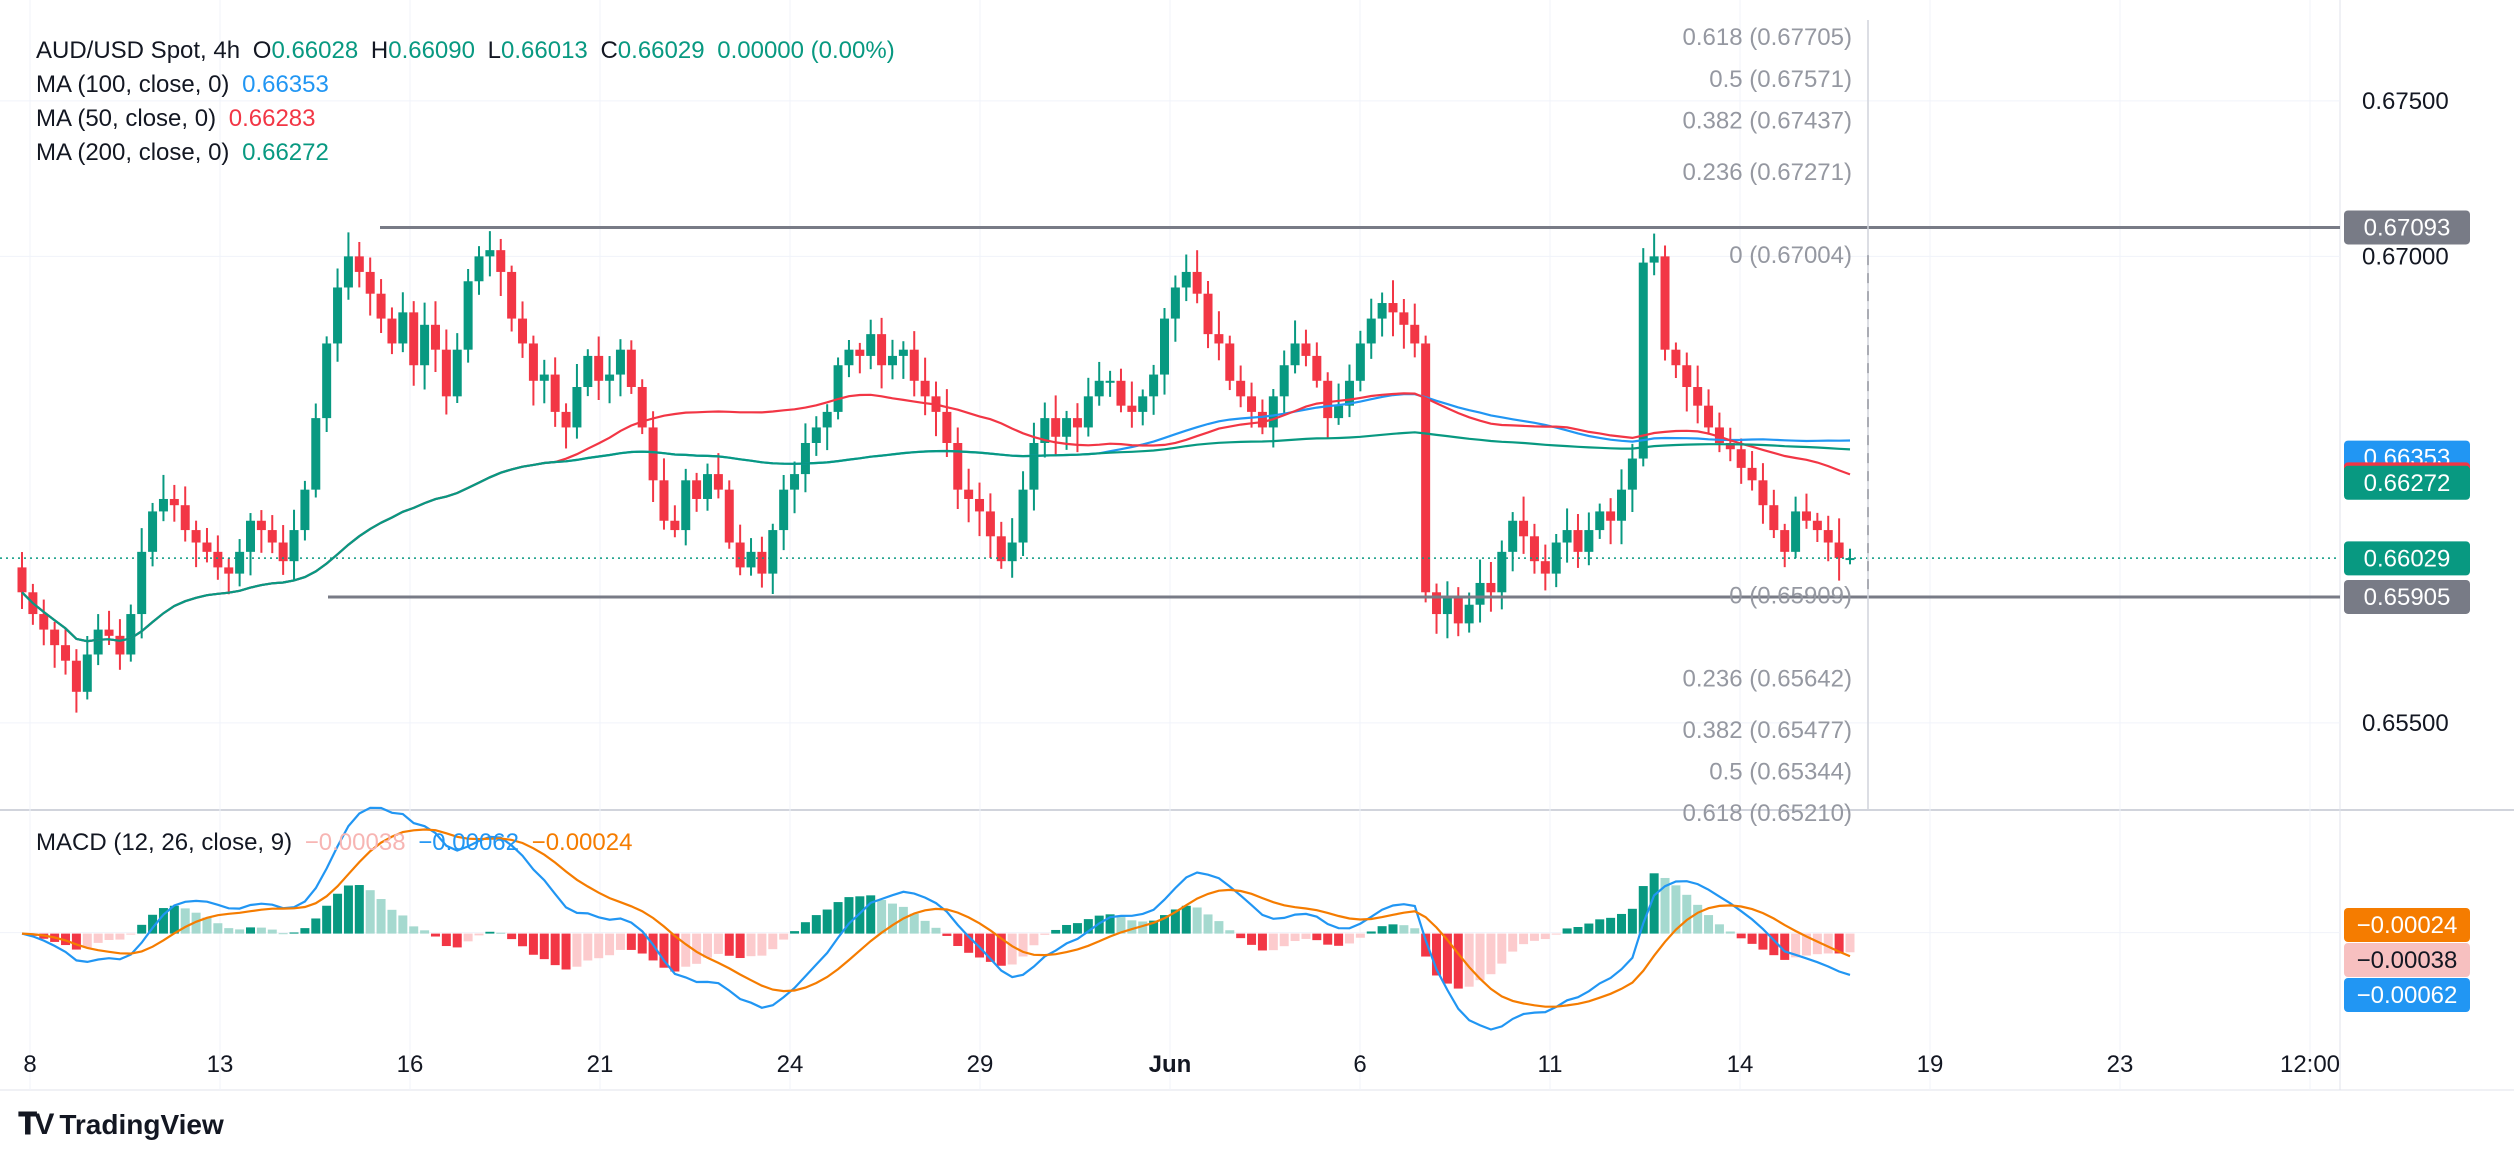  I want to click on macd-signal-line, so click(936, 918).